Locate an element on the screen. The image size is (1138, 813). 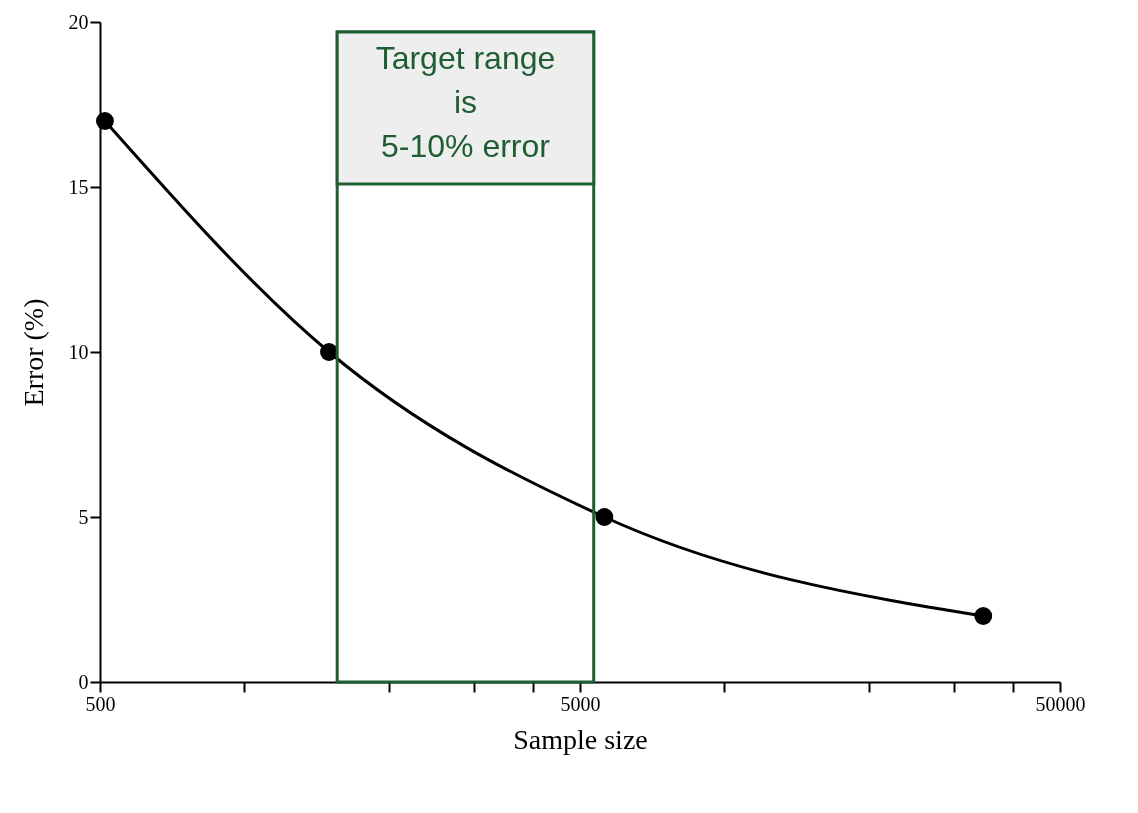
y-tick-label: 0 is located at coordinates (83, 681).